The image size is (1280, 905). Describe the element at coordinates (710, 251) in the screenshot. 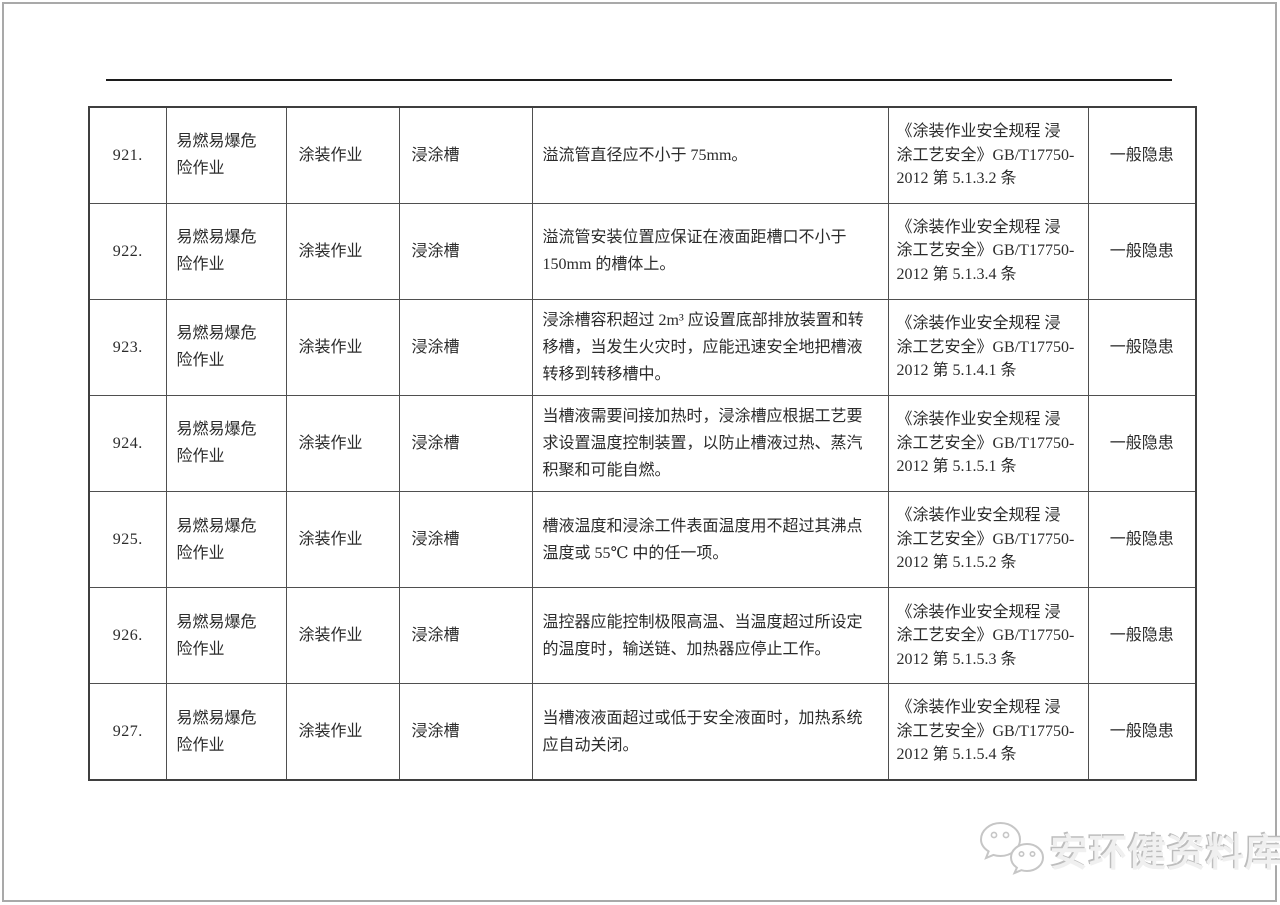

I see `description-cell: 溢流管安装位置应保证在液面距槽口不小于 150mm 的槽体上。` at that location.